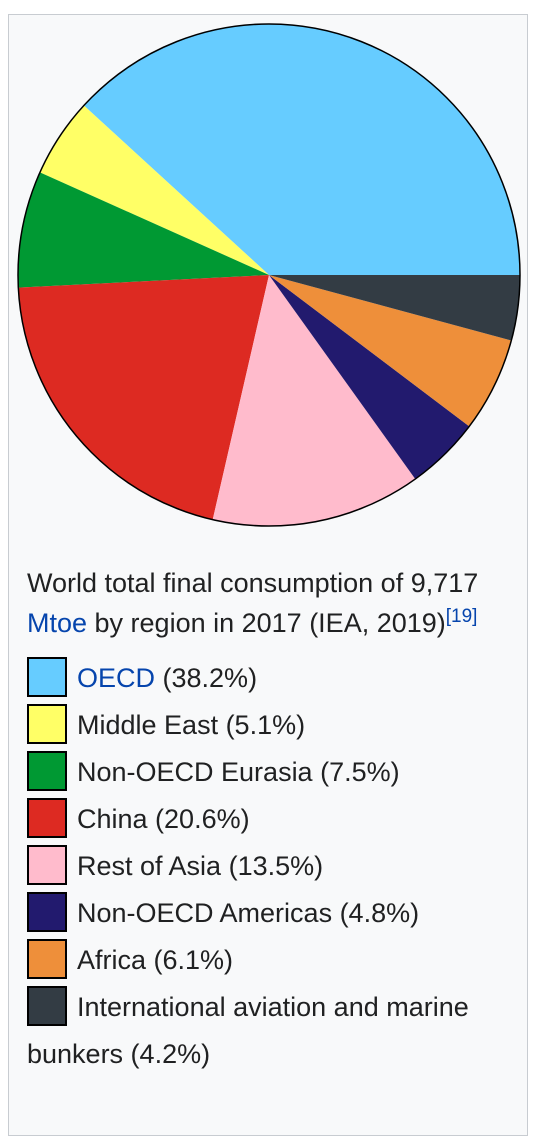  I want to click on pie-slice-non-oecd-americas, so click(369, 377).